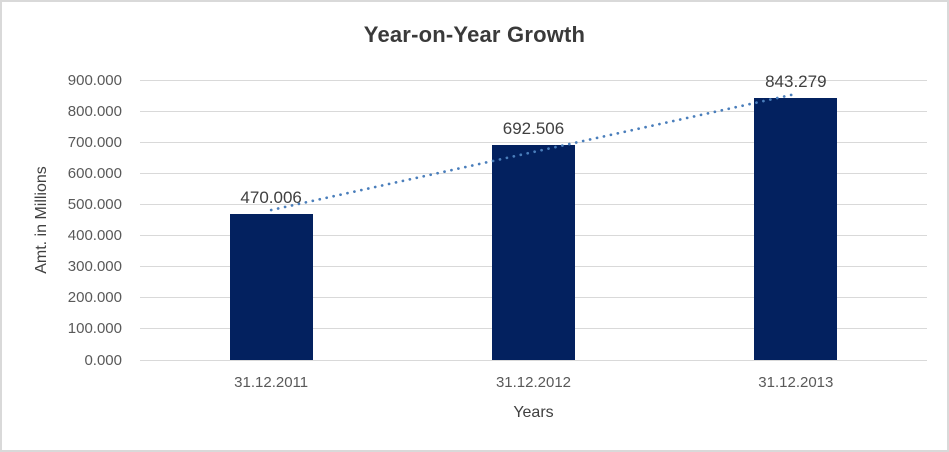  What do you see at coordinates (94, 267) in the screenshot?
I see `y-axis-tick-label: 300.000` at bounding box center [94, 267].